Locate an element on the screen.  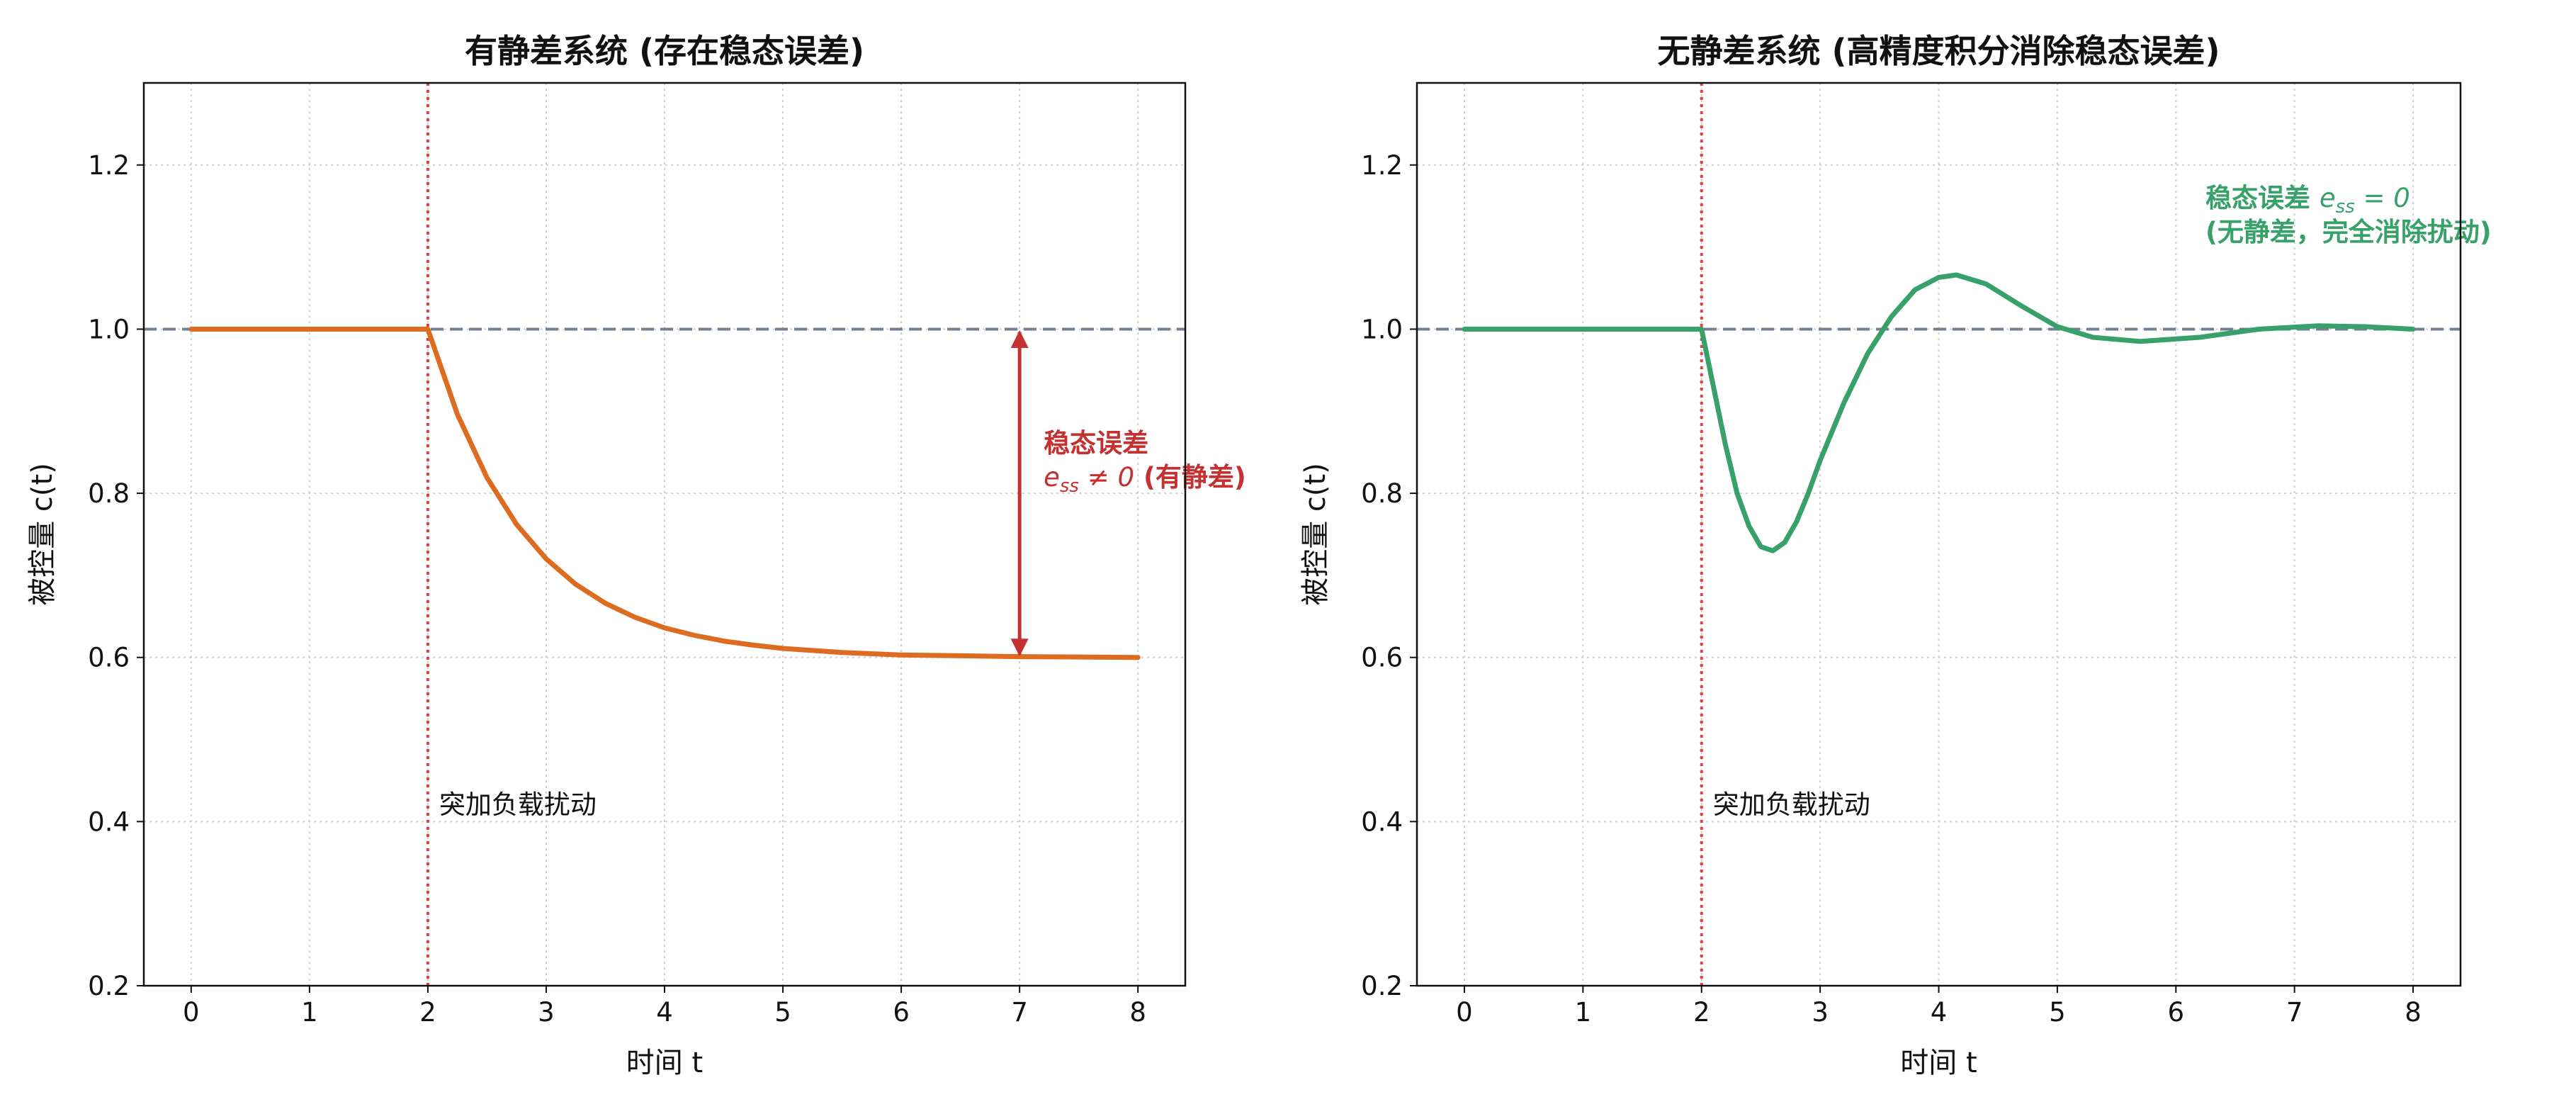
chart-title: 有静差系统 (存在稳态误差) is located at coordinates (664, 51).